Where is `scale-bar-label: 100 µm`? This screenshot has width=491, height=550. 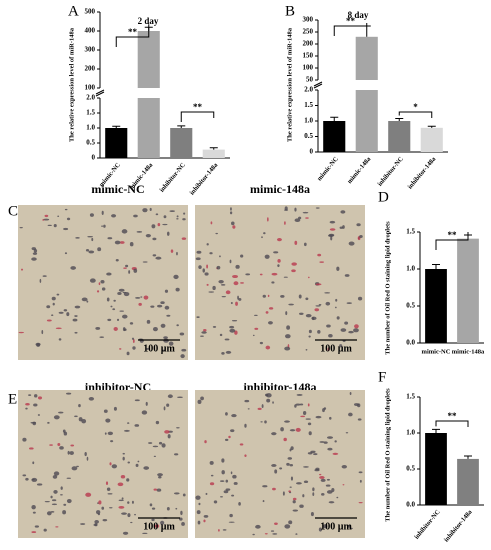 scale-bar-label: 100 µm is located at coordinates (159, 348).